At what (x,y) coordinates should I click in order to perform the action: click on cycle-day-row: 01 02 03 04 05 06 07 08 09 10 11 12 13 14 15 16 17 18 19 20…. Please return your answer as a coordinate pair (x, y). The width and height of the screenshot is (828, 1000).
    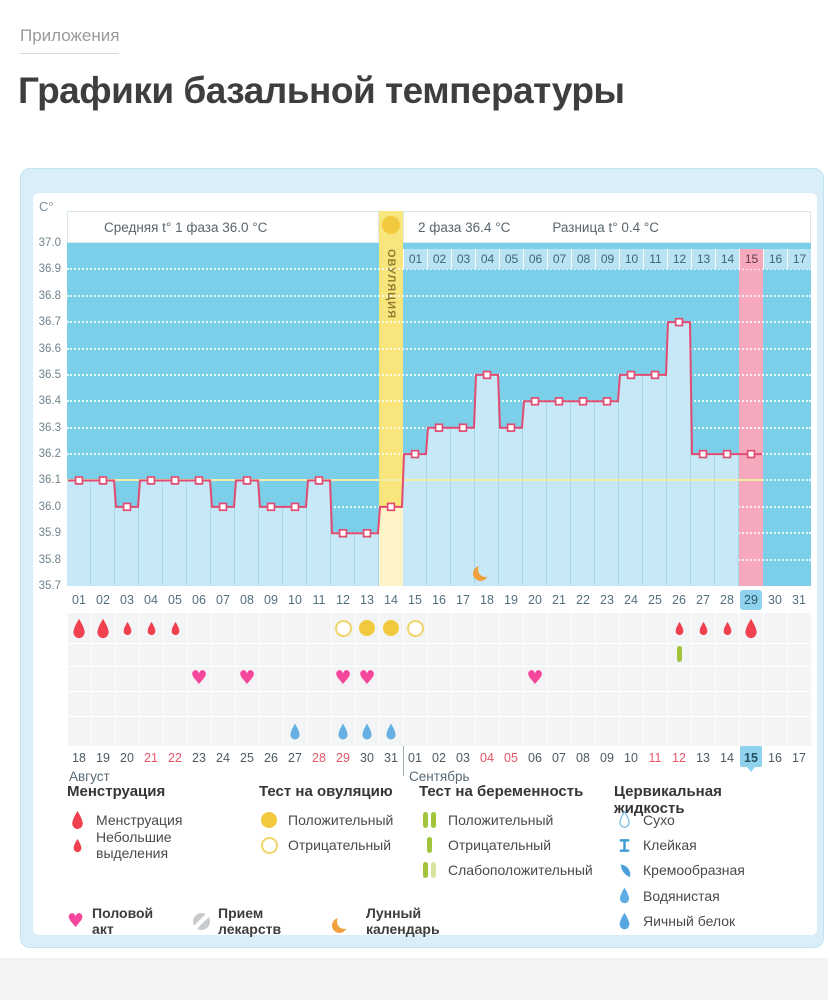
    Looking at the image, I should click on (439, 600).